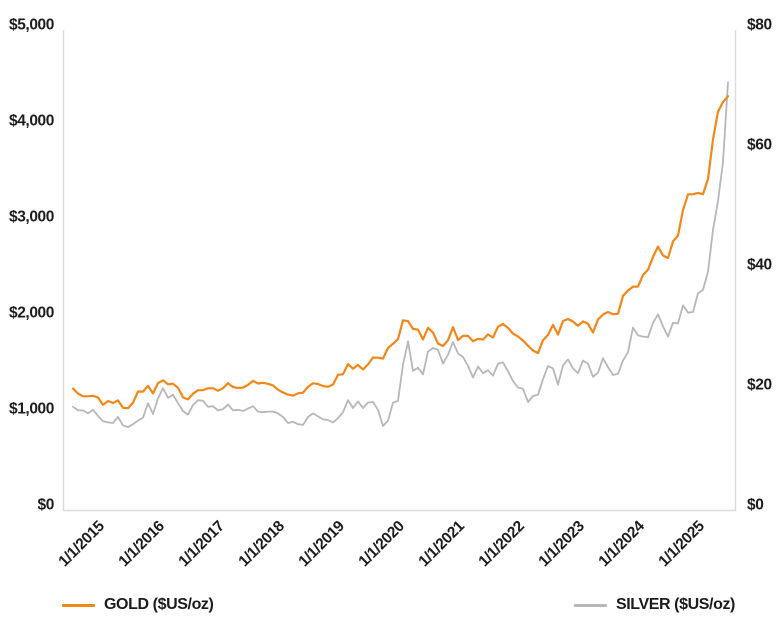 The width and height of the screenshot is (780, 627). What do you see at coordinates (755, 504) in the screenshot?
I see `y-axis-right-tick-label: $0` at bounding box center [755, 504].